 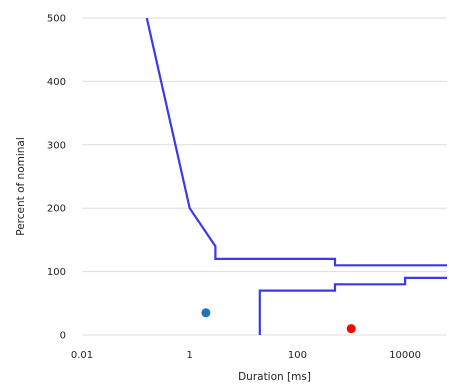 What do you see at coordinates (297, 355) in the screenshot?
I see `x-tick-label: 100` at bounding box center [297, 355].